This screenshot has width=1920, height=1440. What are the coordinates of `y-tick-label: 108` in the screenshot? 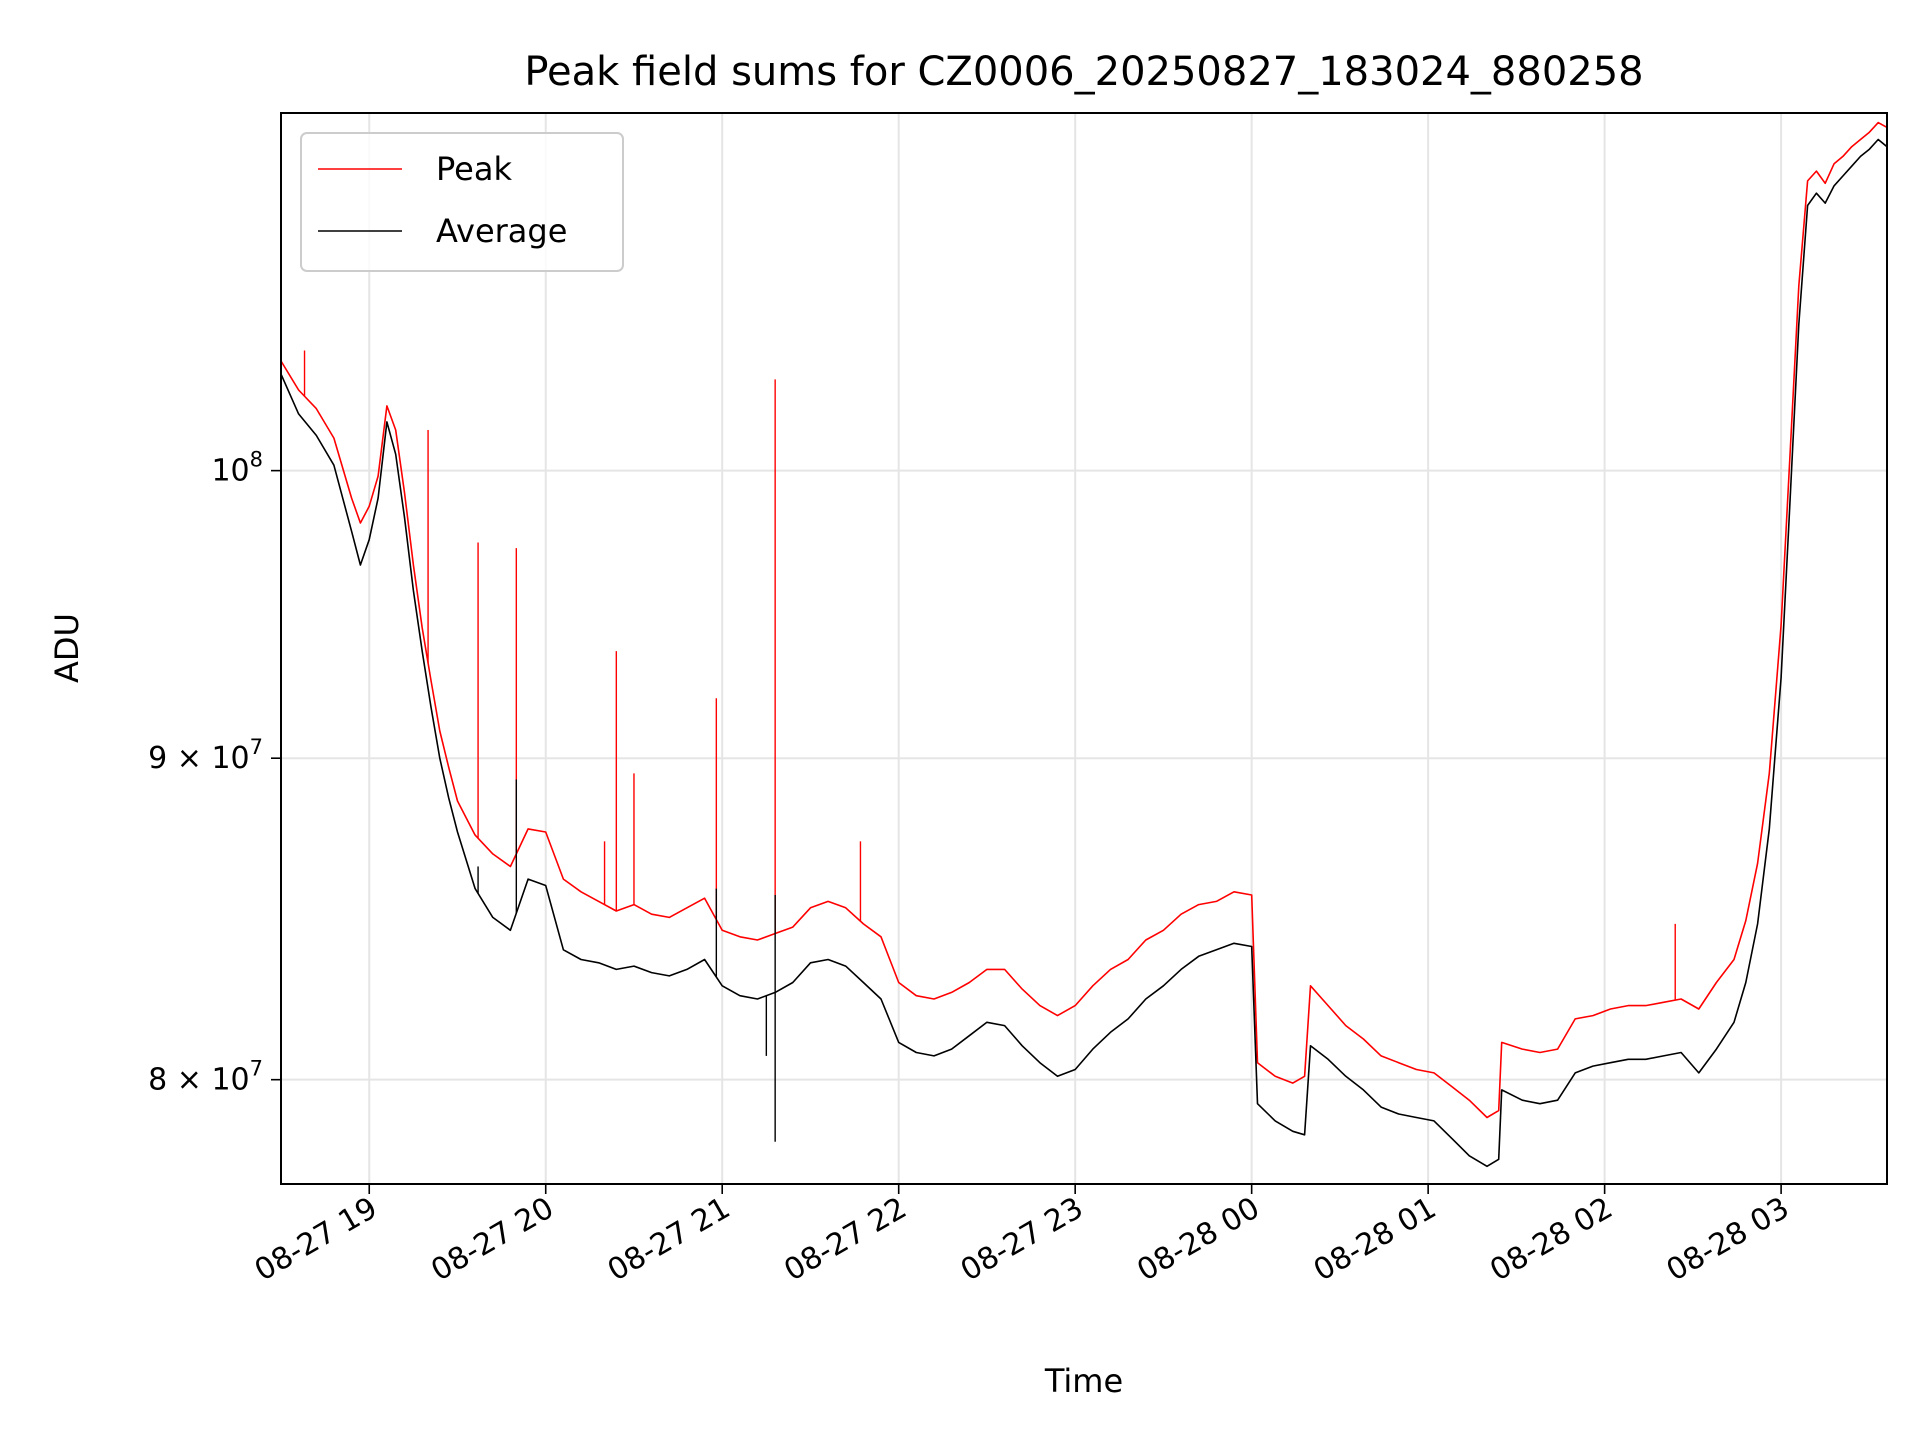 It's located at (237, 468).